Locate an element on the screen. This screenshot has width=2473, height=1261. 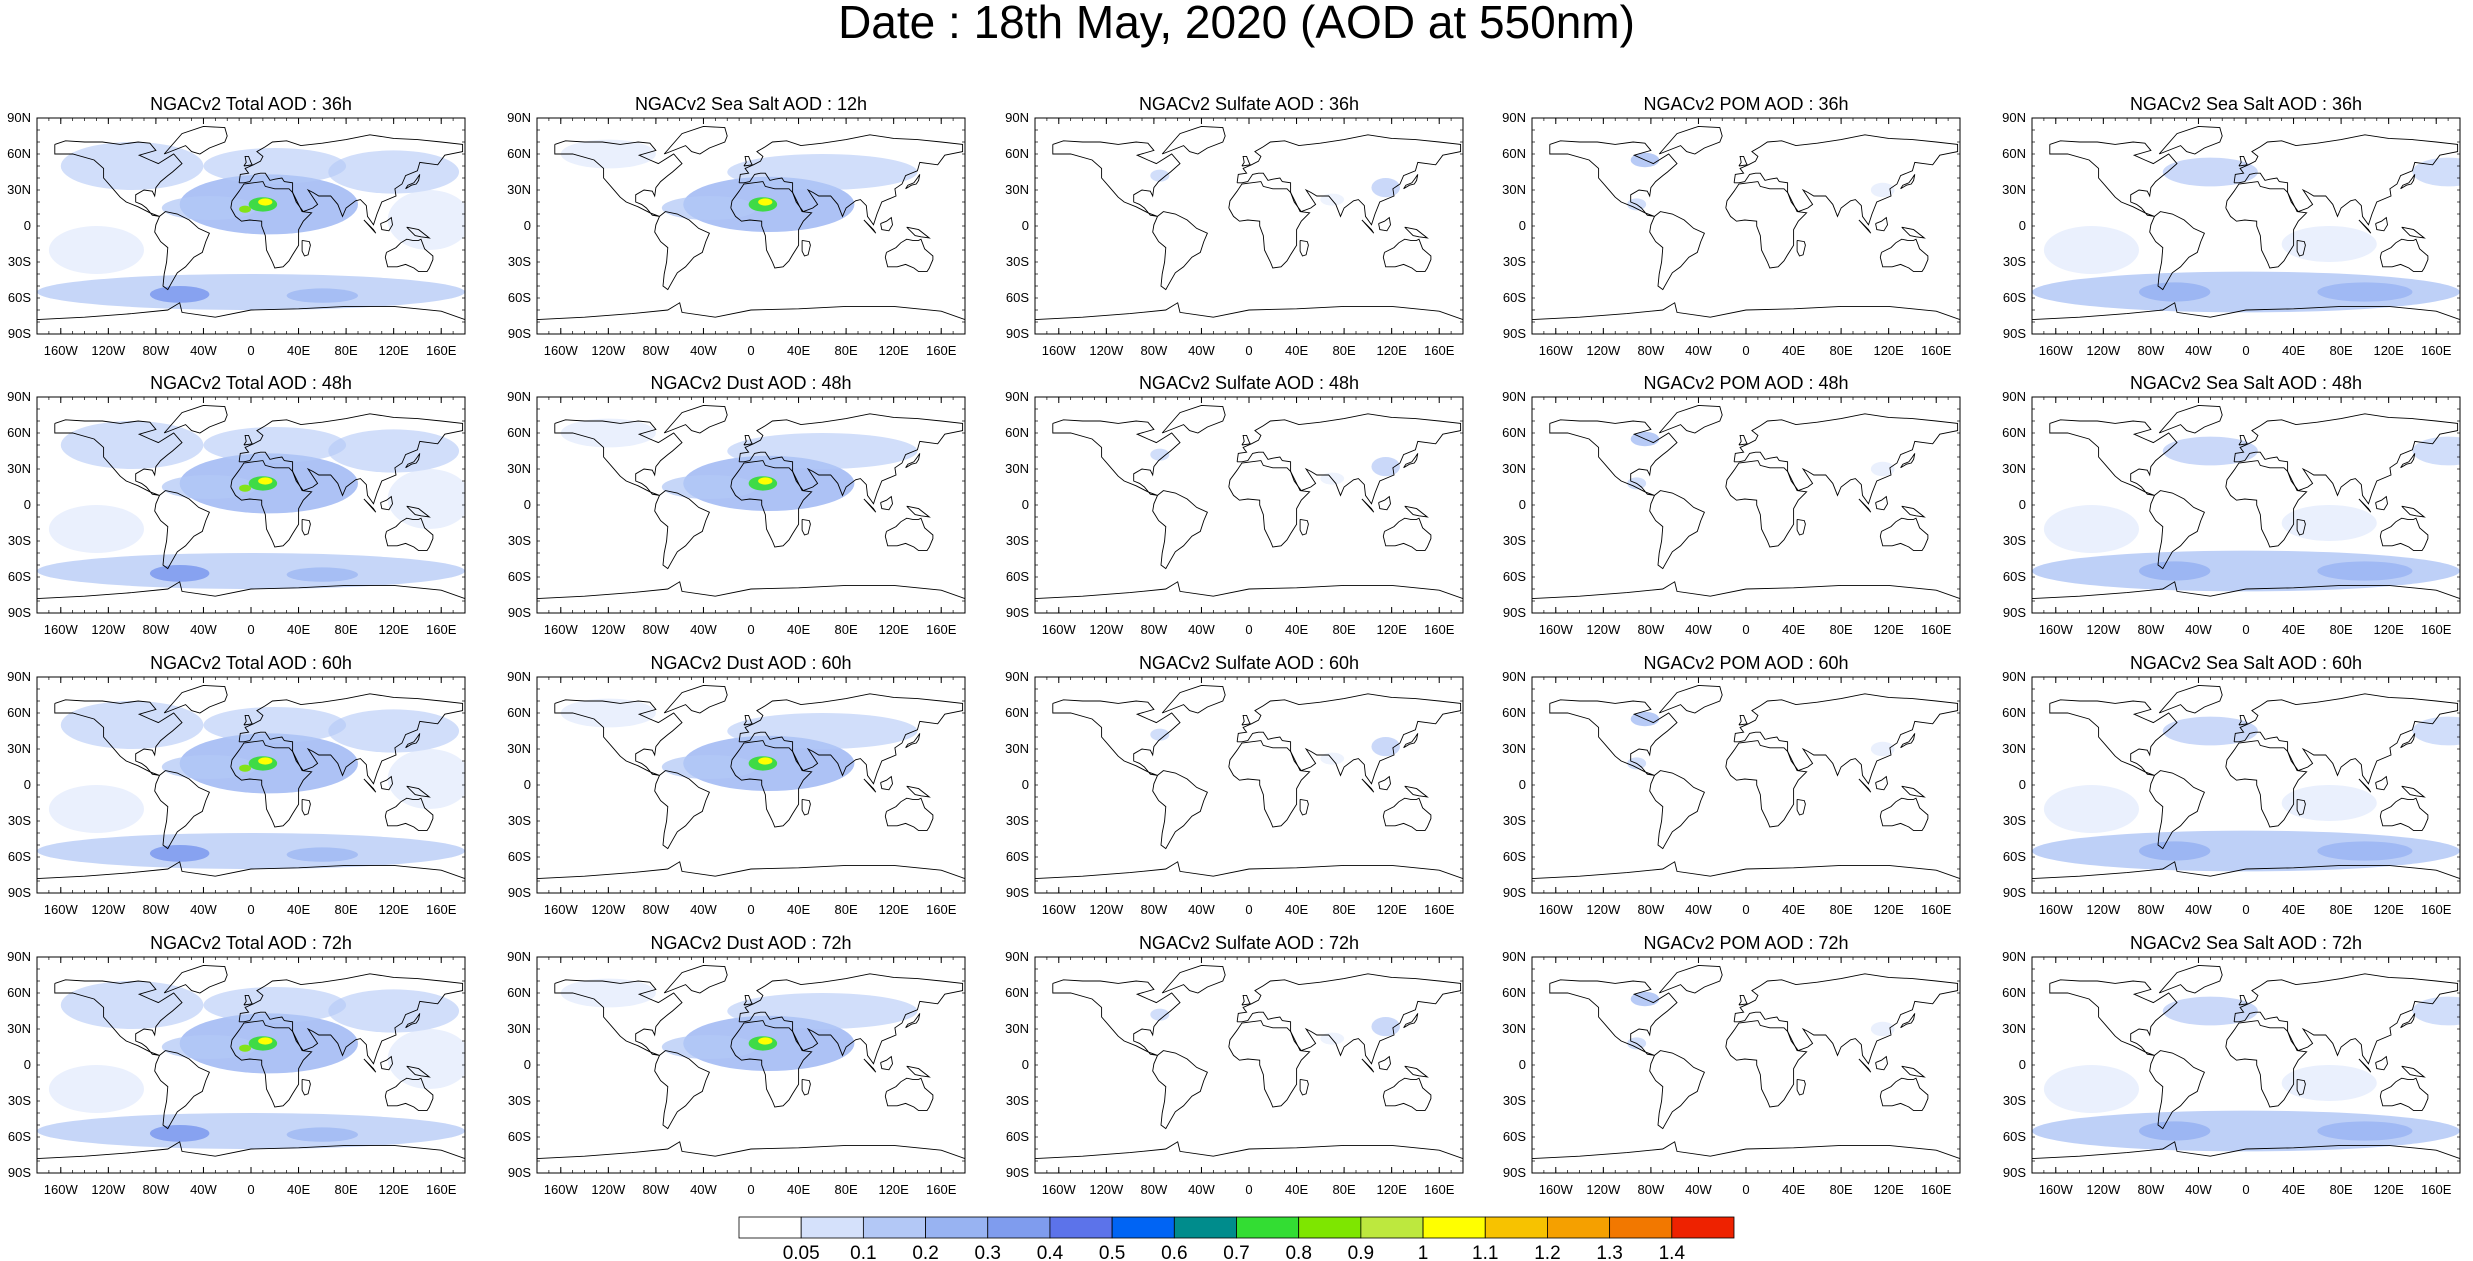
panel-title: NGACv2 Sea Salt AOD : 48h is located at coordinates (2246, 383).